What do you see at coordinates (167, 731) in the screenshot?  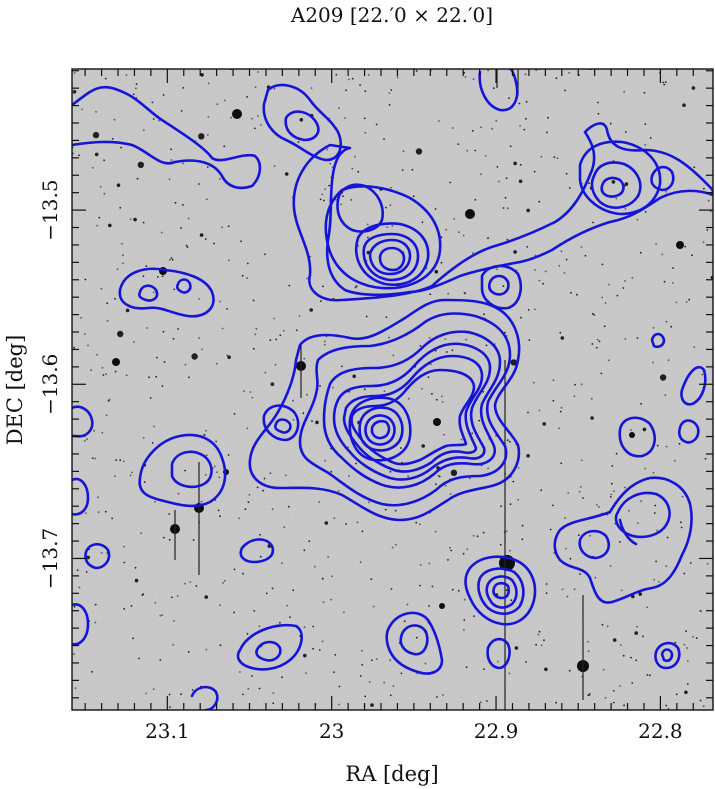 I see `x-tick-label: 23.1` at bounding box center [167, 731].